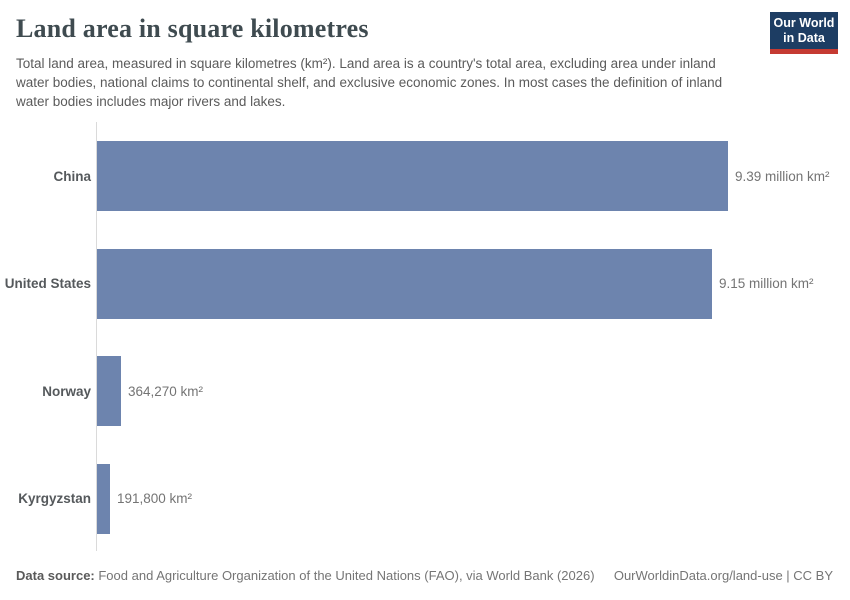 The height and width of the screenshot is (600, 850). Describe the element at coordinates (782, 176) in the screenshot. I see `value-label: 9.39 million km²` at that location.